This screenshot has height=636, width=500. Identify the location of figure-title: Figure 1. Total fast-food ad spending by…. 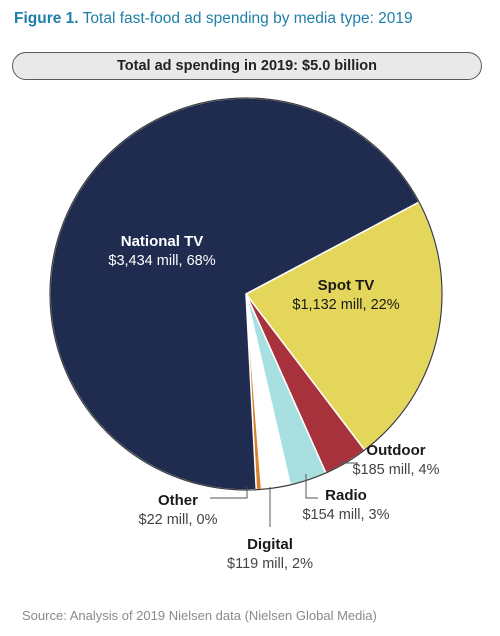
(213, 19).